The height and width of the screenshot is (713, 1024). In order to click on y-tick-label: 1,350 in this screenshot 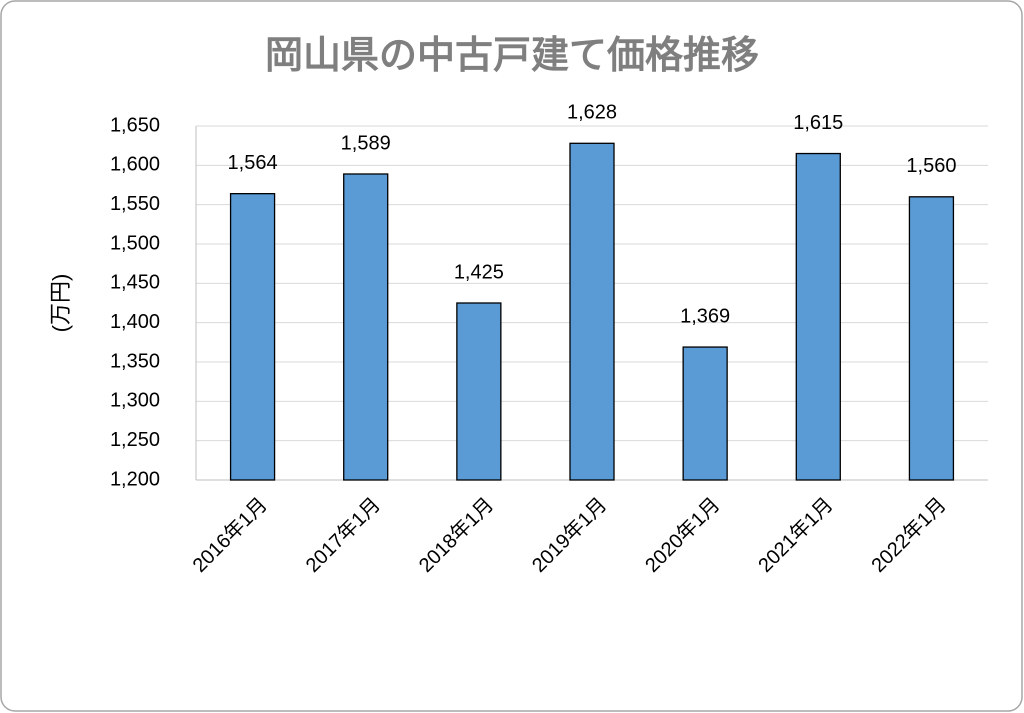, I will do `click(135, 361)`.